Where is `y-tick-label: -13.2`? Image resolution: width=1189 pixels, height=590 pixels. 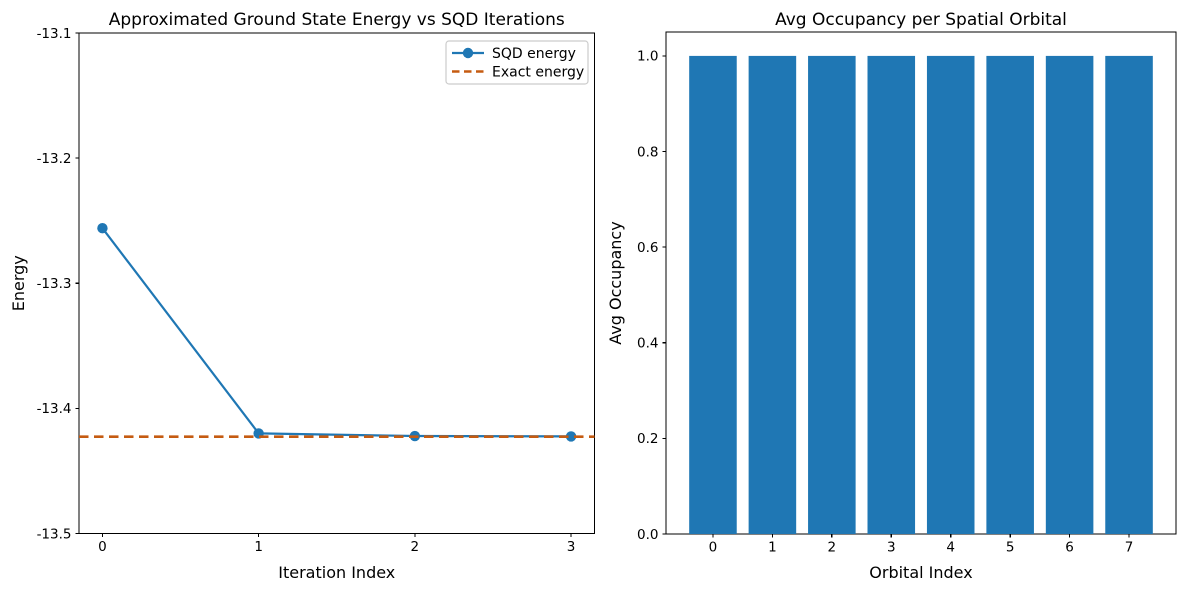 y-tick-label: -13.2 is located at coordinates (54, 159).